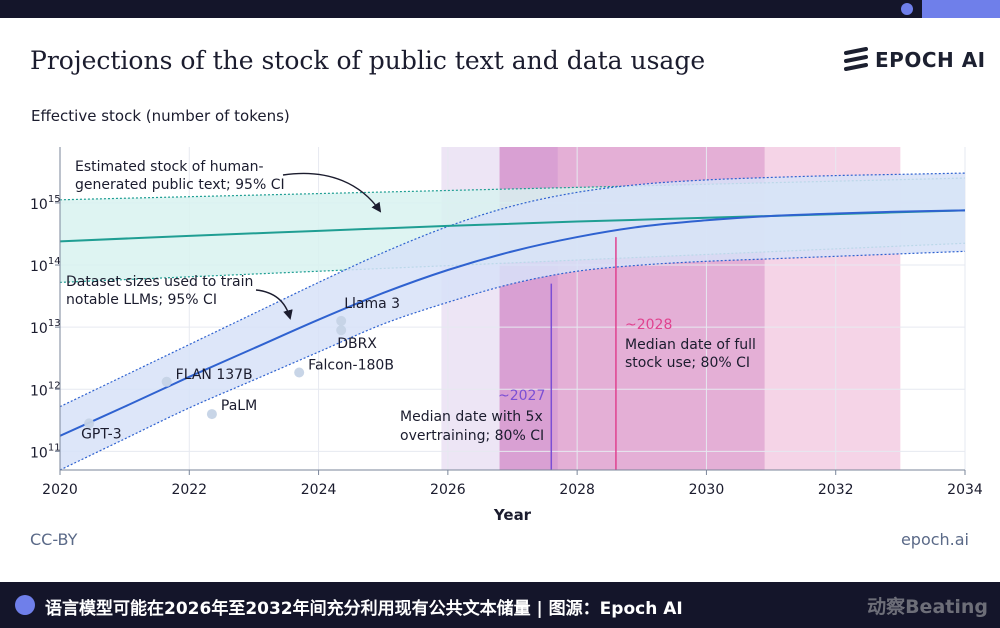  Describe the element at coordinates (60, 490) in the screenshot. I see `x-tick-label: 2020` at that location.